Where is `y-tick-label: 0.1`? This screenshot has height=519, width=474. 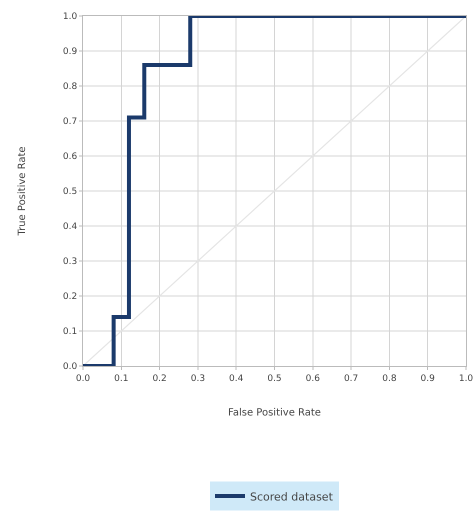 y-tick-label: 0.1 is located at coordinates (70, 332).